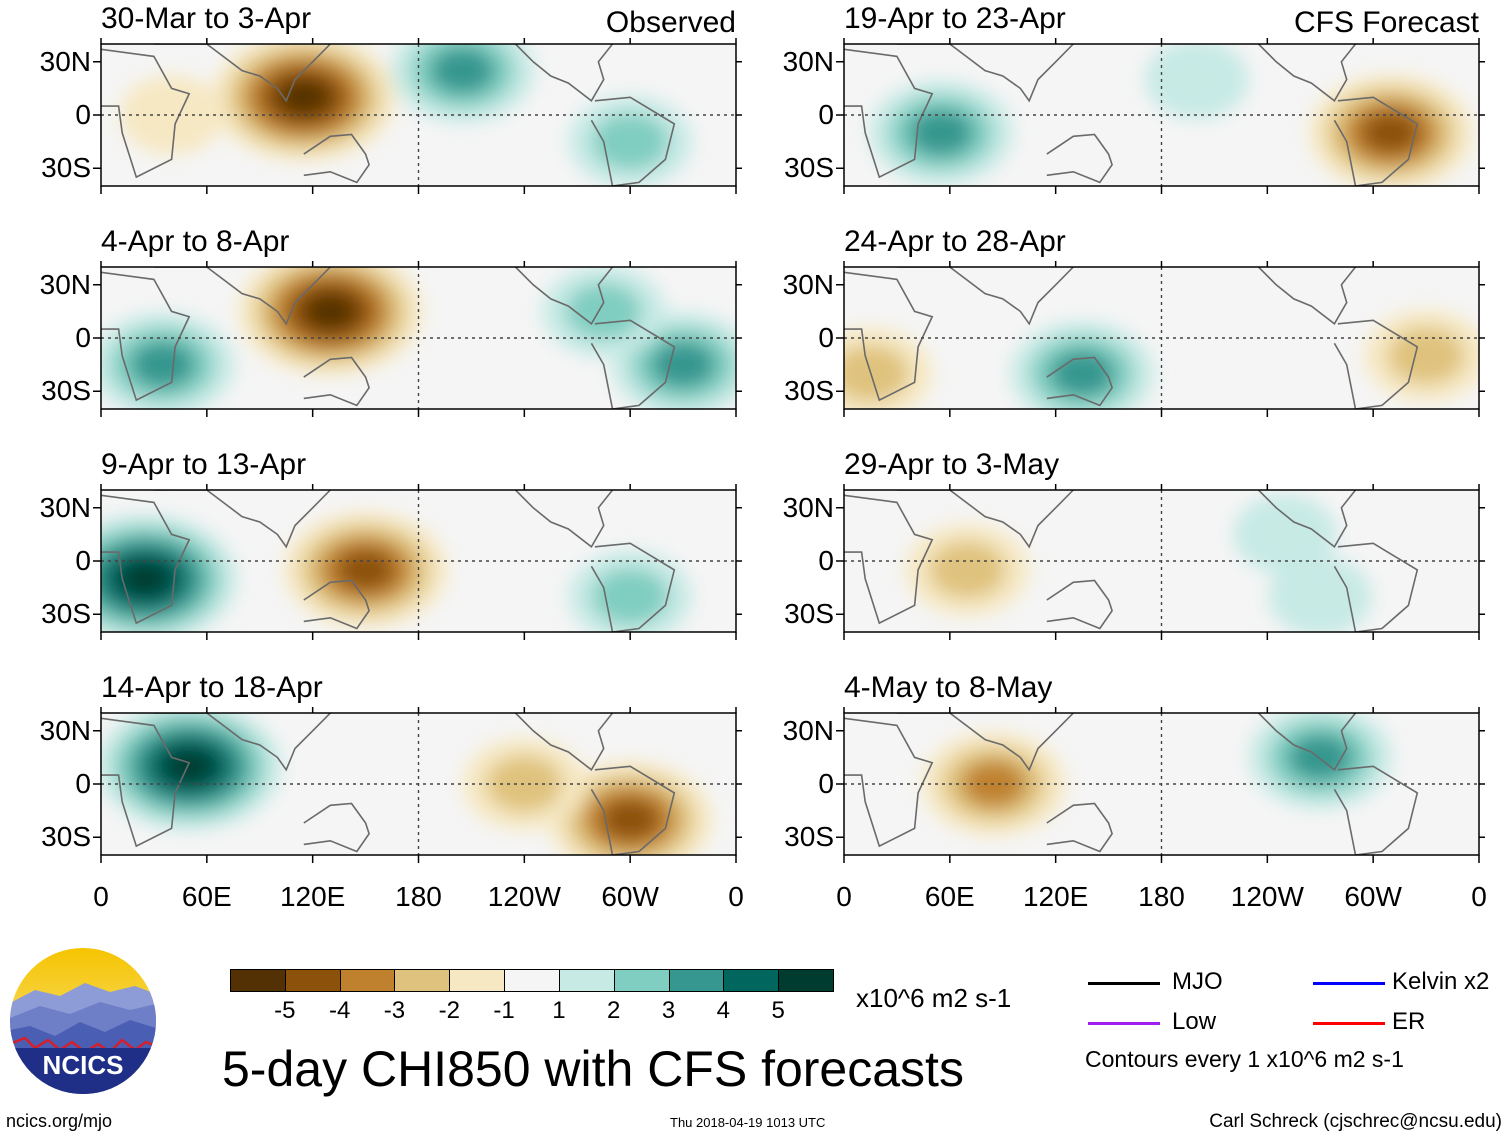 Image resolution: width=1510 pixels, height=1137 pixels. Describe the element at coordinates (394, 1010) in the screenshot. I see `colorbar-label: -3` at that location.